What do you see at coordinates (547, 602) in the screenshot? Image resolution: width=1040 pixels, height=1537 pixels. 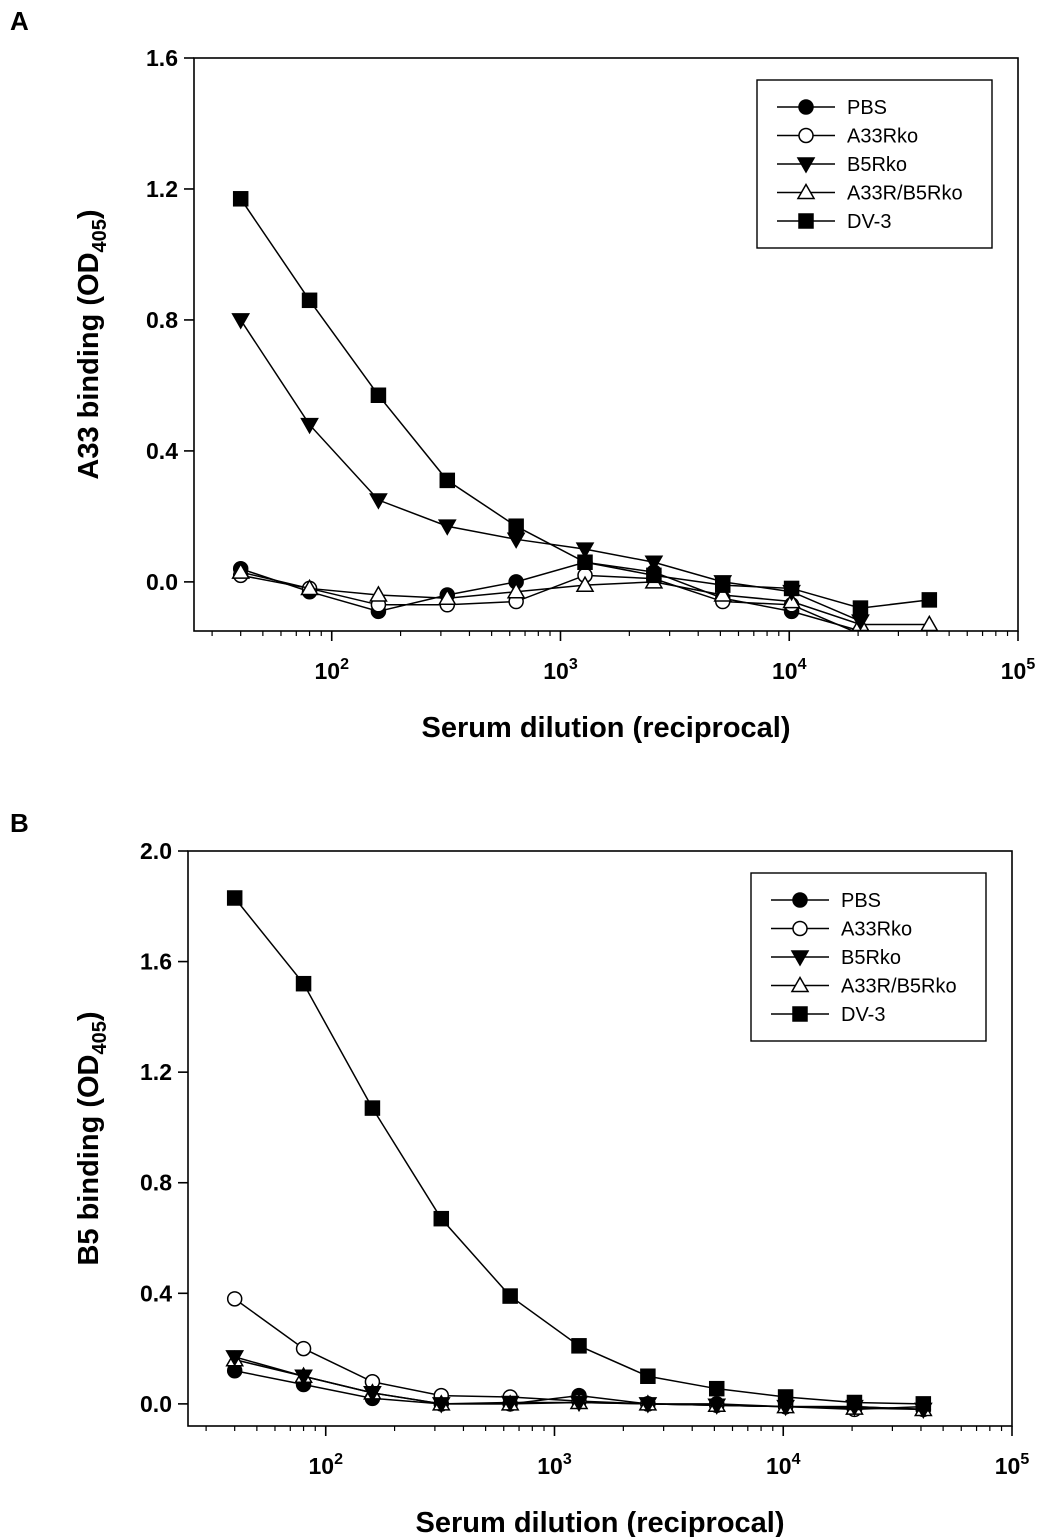 I see `series-line-a33rko` at bounding box center [547, 602].